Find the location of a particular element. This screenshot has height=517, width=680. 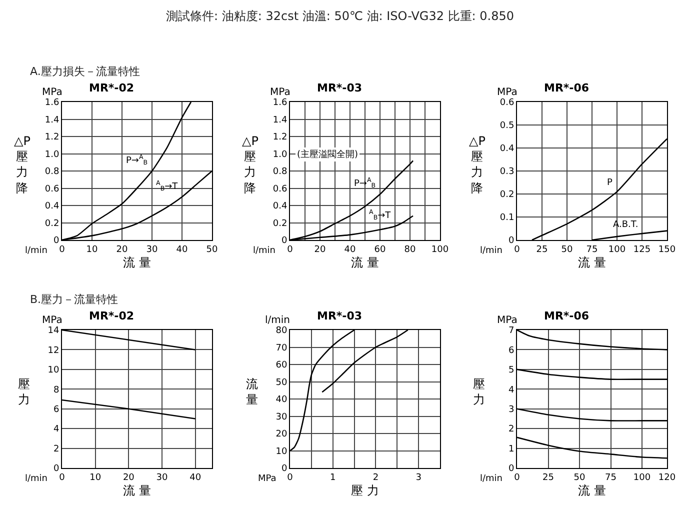

chart-subtitle: A.壓力損失－流量特性 is located at coordinates (85, 71).